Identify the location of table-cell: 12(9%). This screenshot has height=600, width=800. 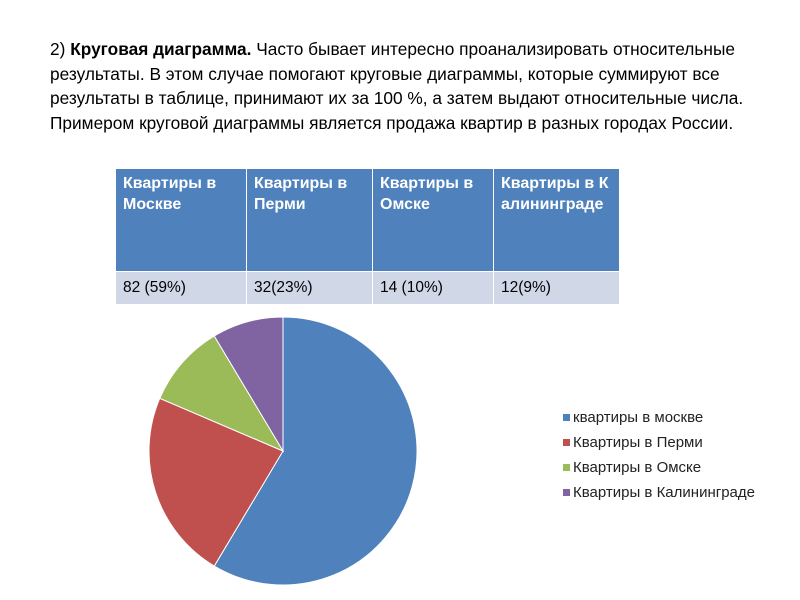
(556, 288).